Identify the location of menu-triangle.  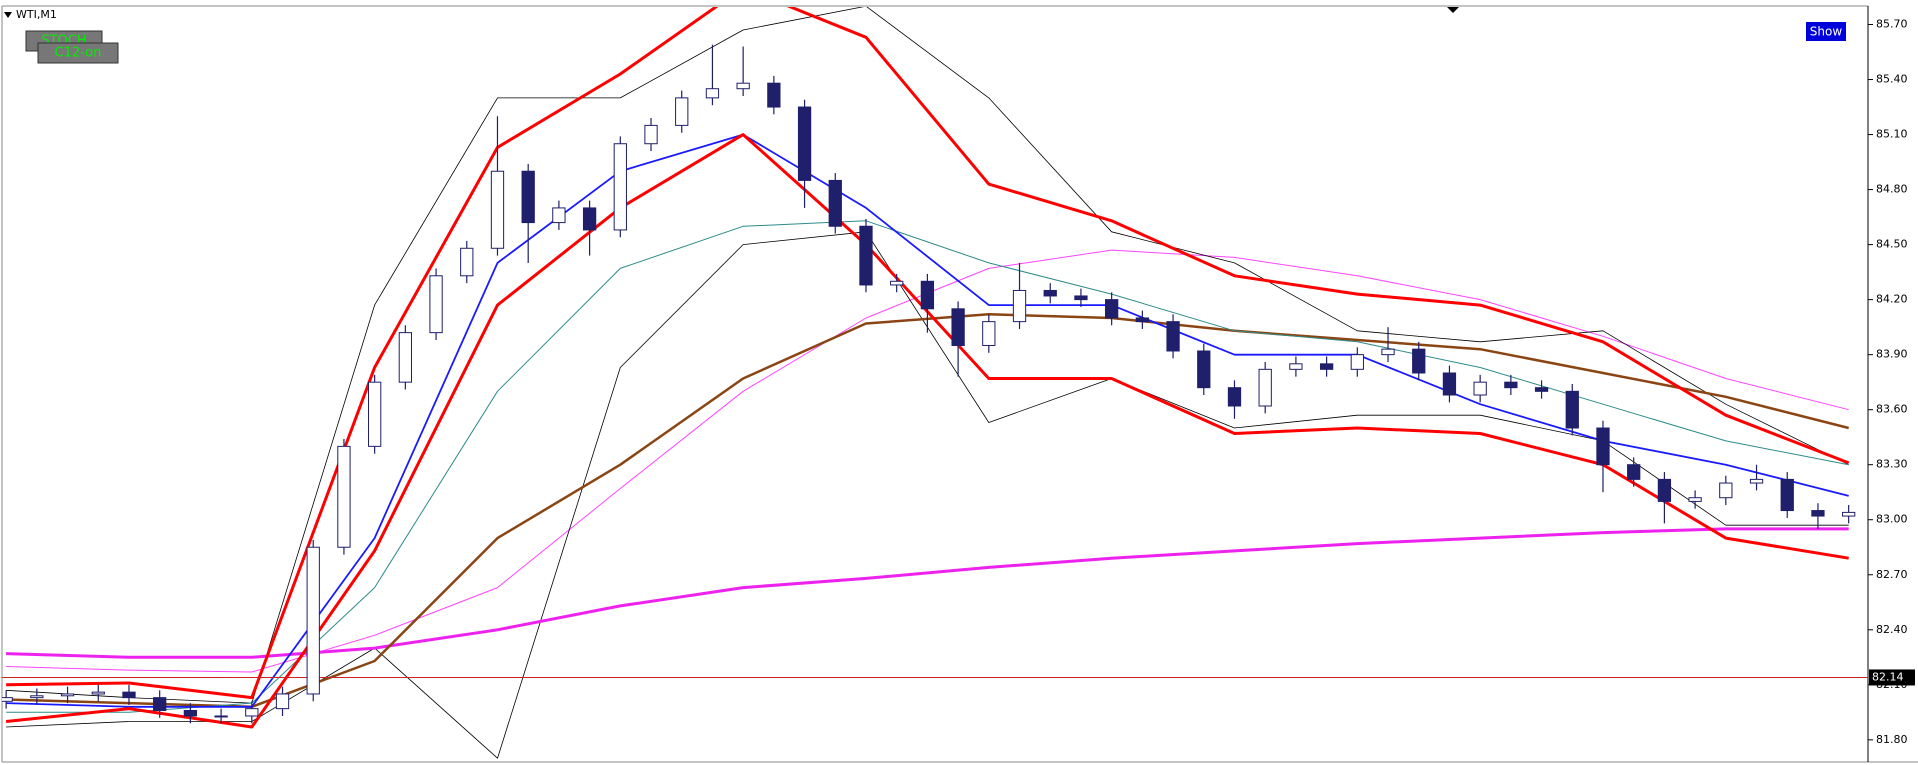
(8, 15).